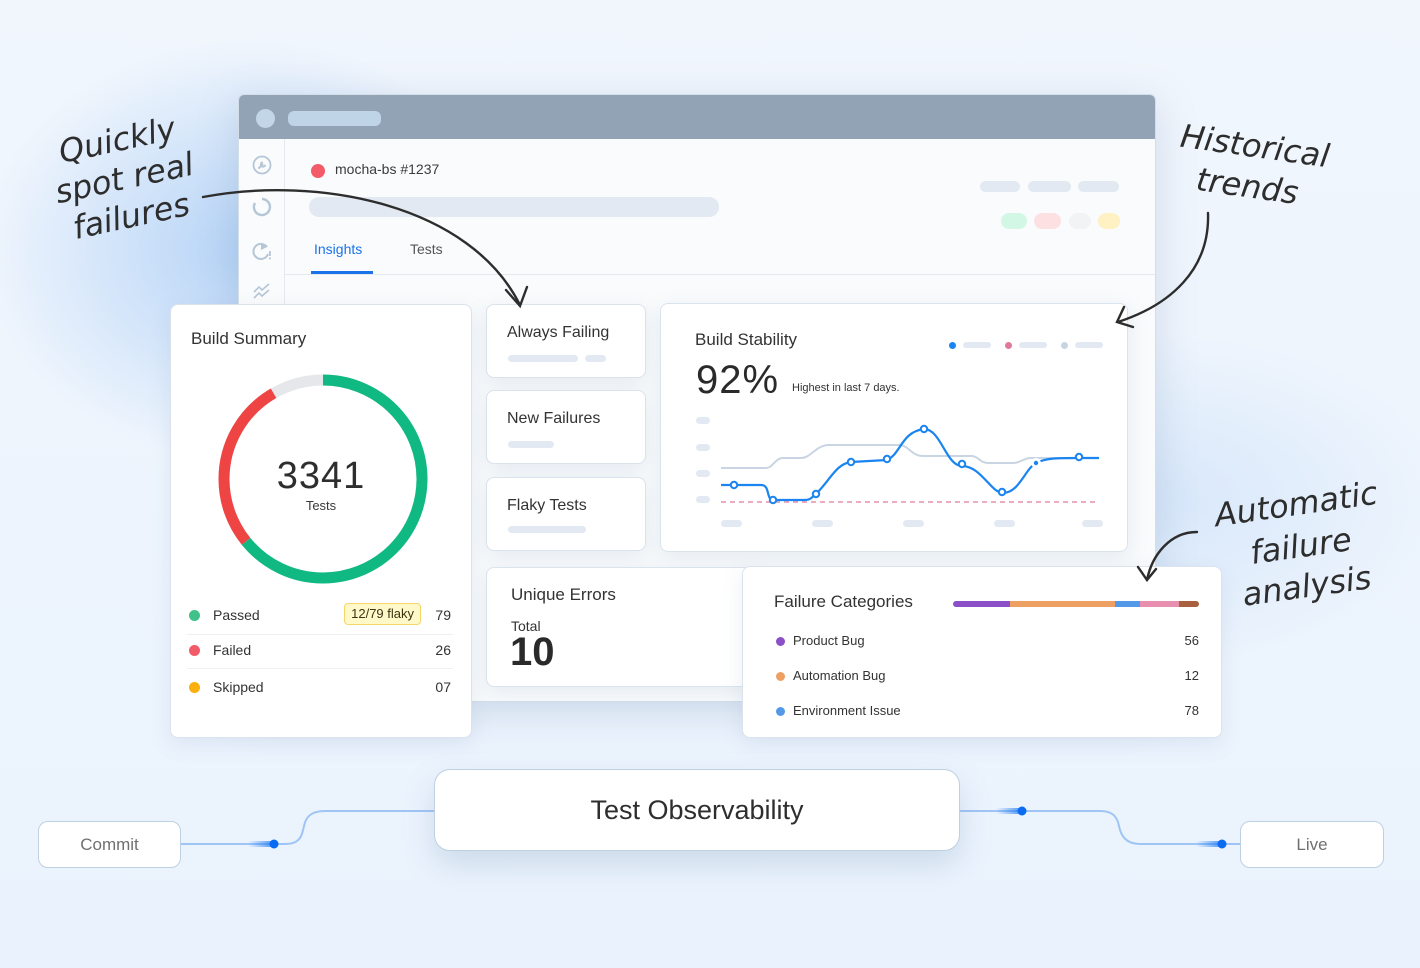 The height and width of the screenshot is (968, 1420). I want to click on category-label: Environment Issue, so click(847, 710).